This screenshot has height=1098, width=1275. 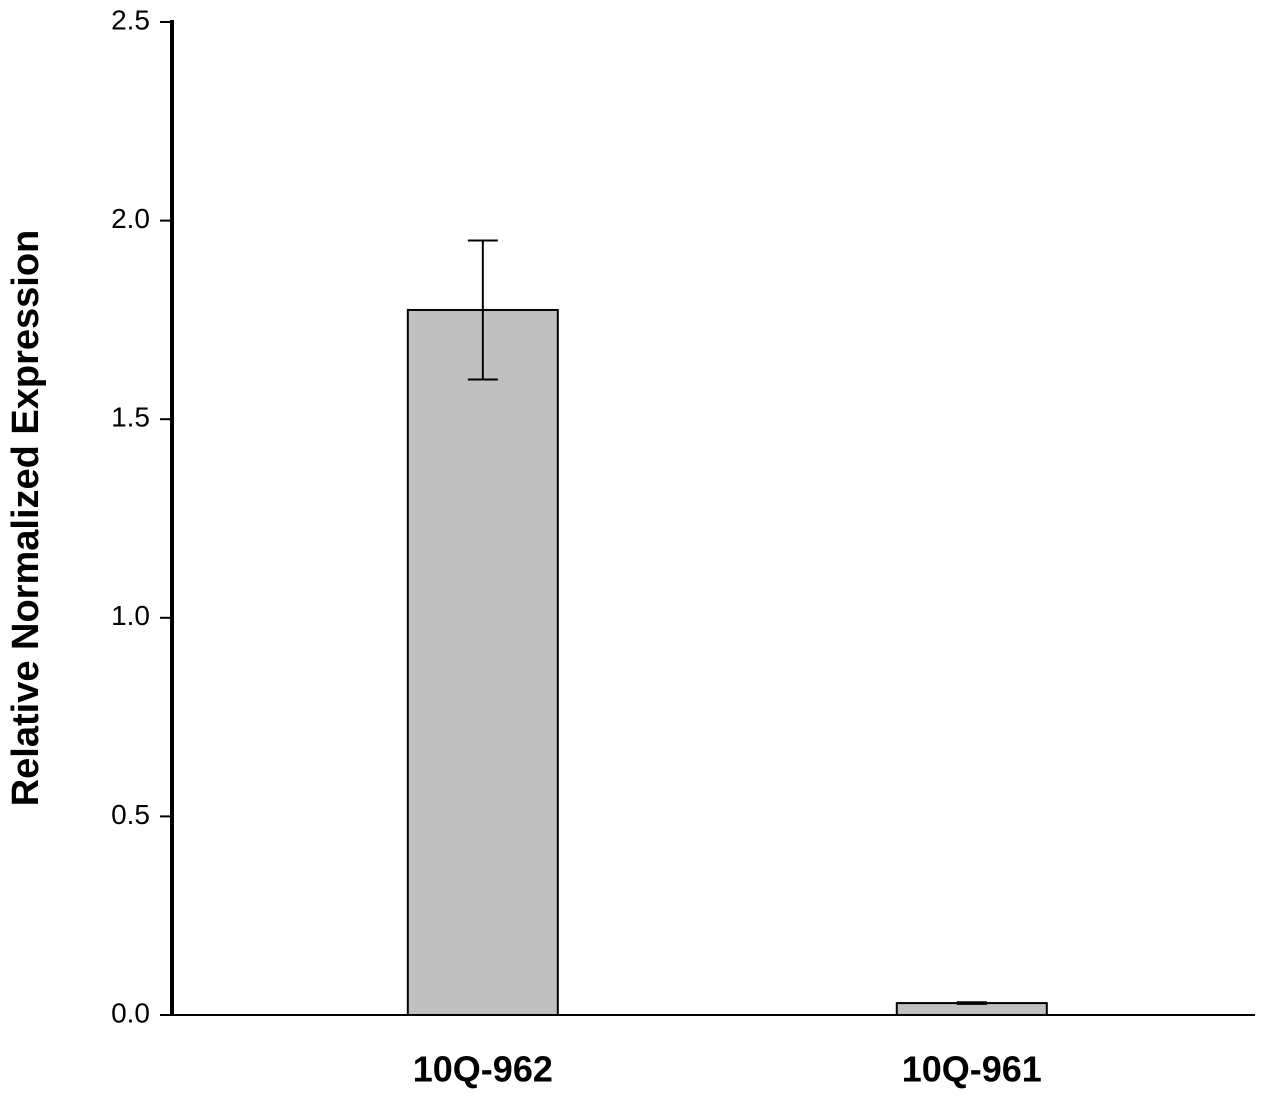 I want to click on y-tick-label: 2.0, so click(x=130, y=218).